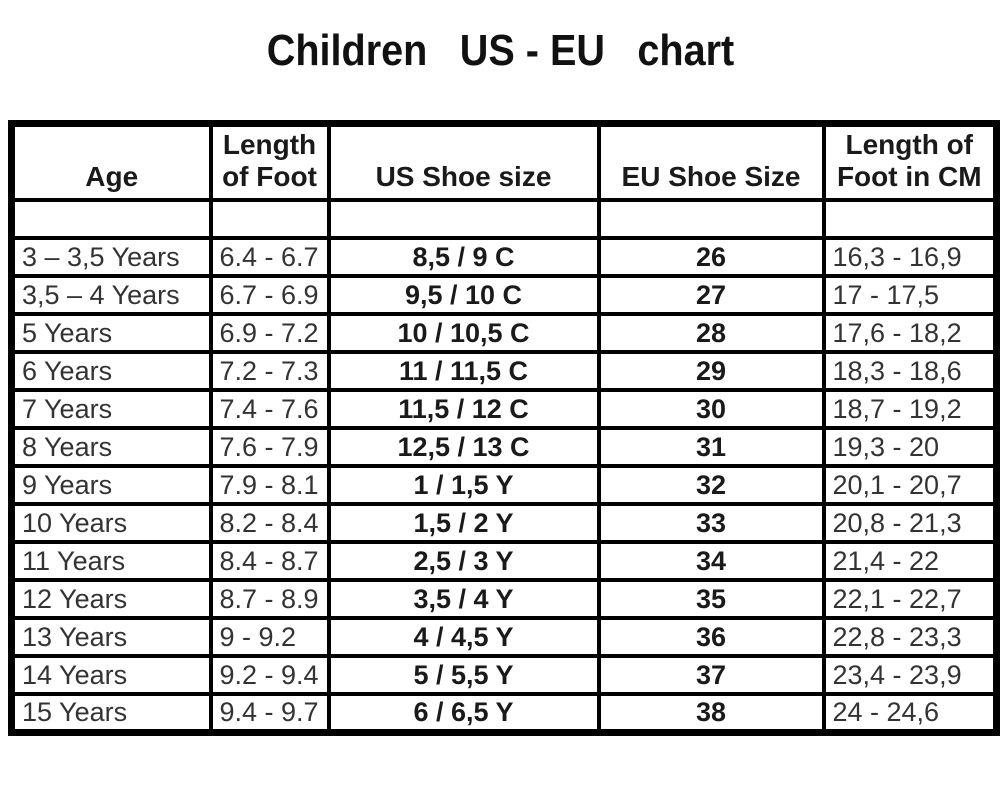 The image size is (1001, 800). Describe the element at coordinates (269, 561) in the screenshot. I see `foot-length-cell: 8.4 - 8.7` at that location.